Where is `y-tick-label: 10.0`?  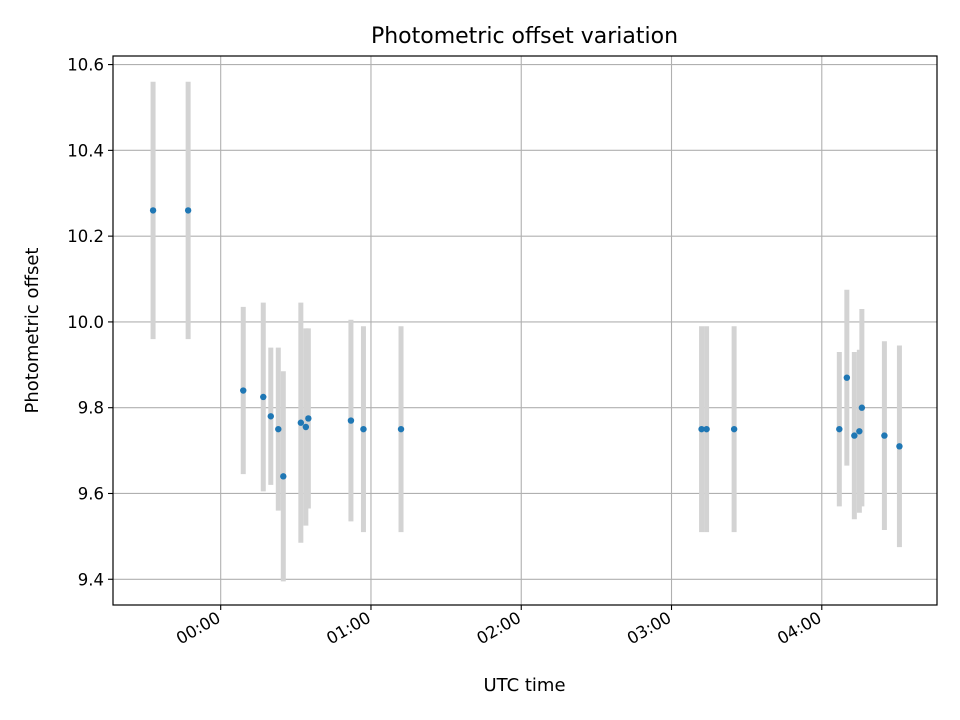 y-tick-label: 10.0 is located at coordinates (85, 322).